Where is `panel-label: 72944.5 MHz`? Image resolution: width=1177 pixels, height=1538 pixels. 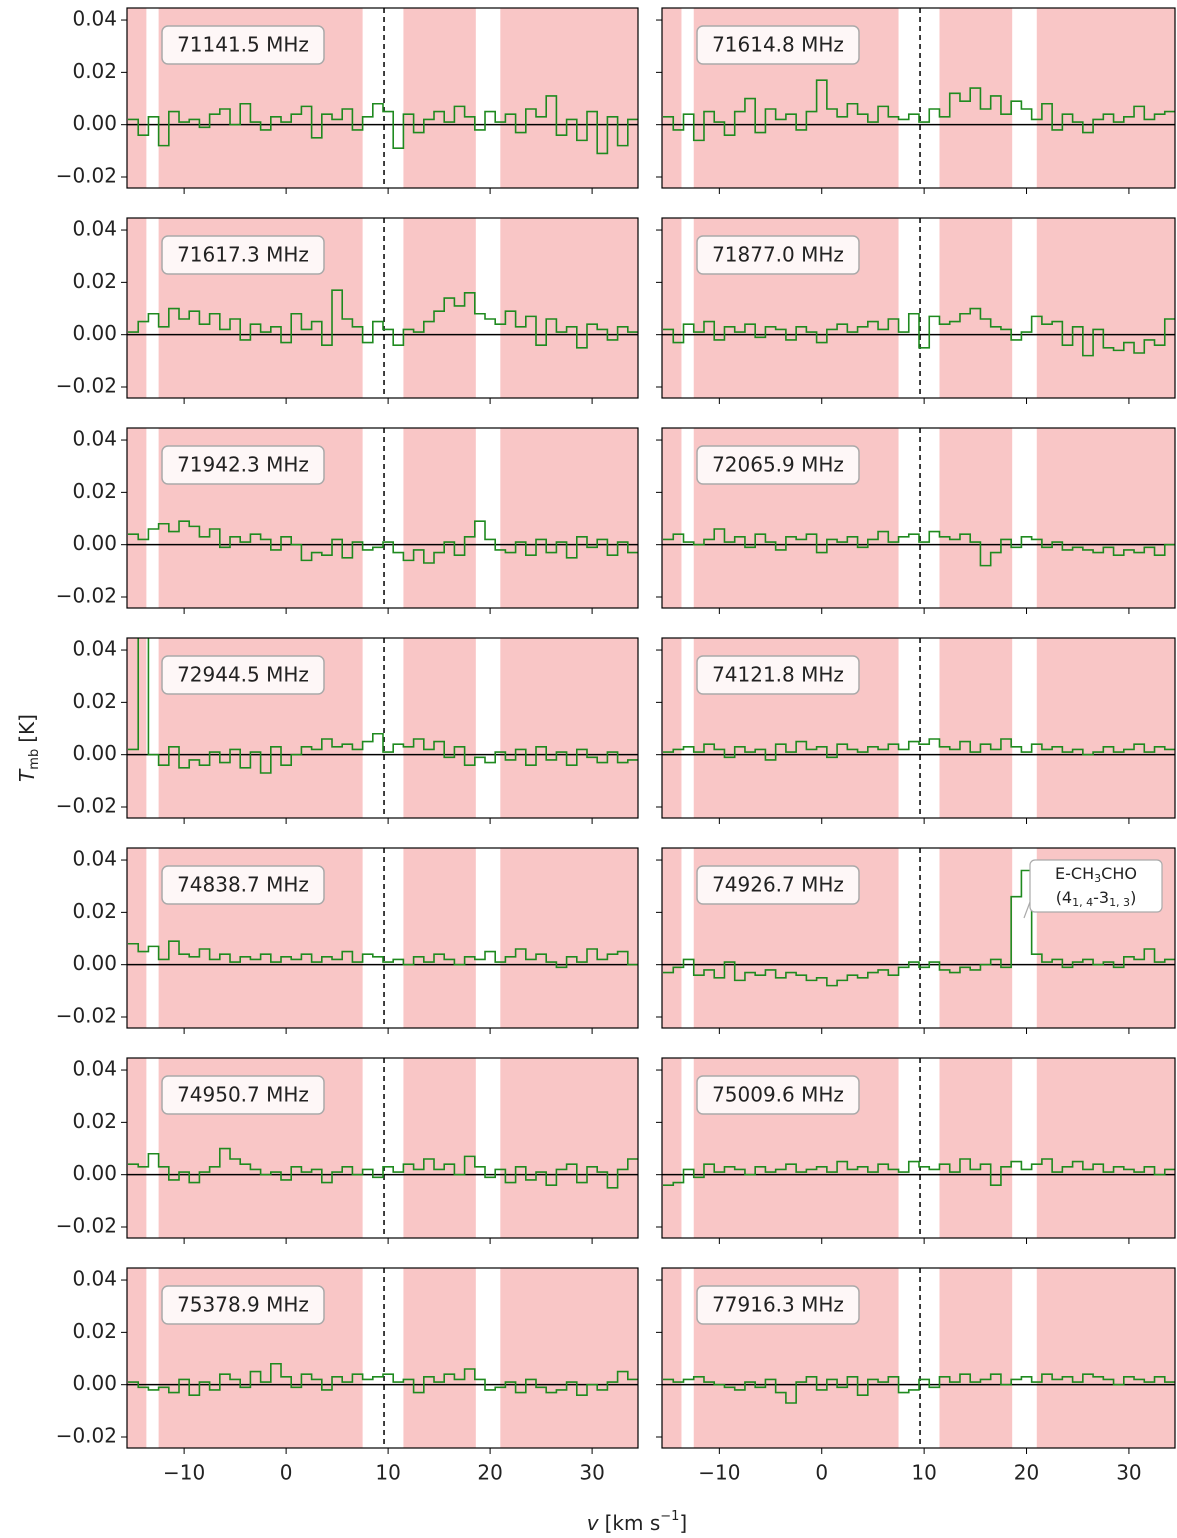
panel-label: 72944.5 MHz is located at coordinates (243, 675).